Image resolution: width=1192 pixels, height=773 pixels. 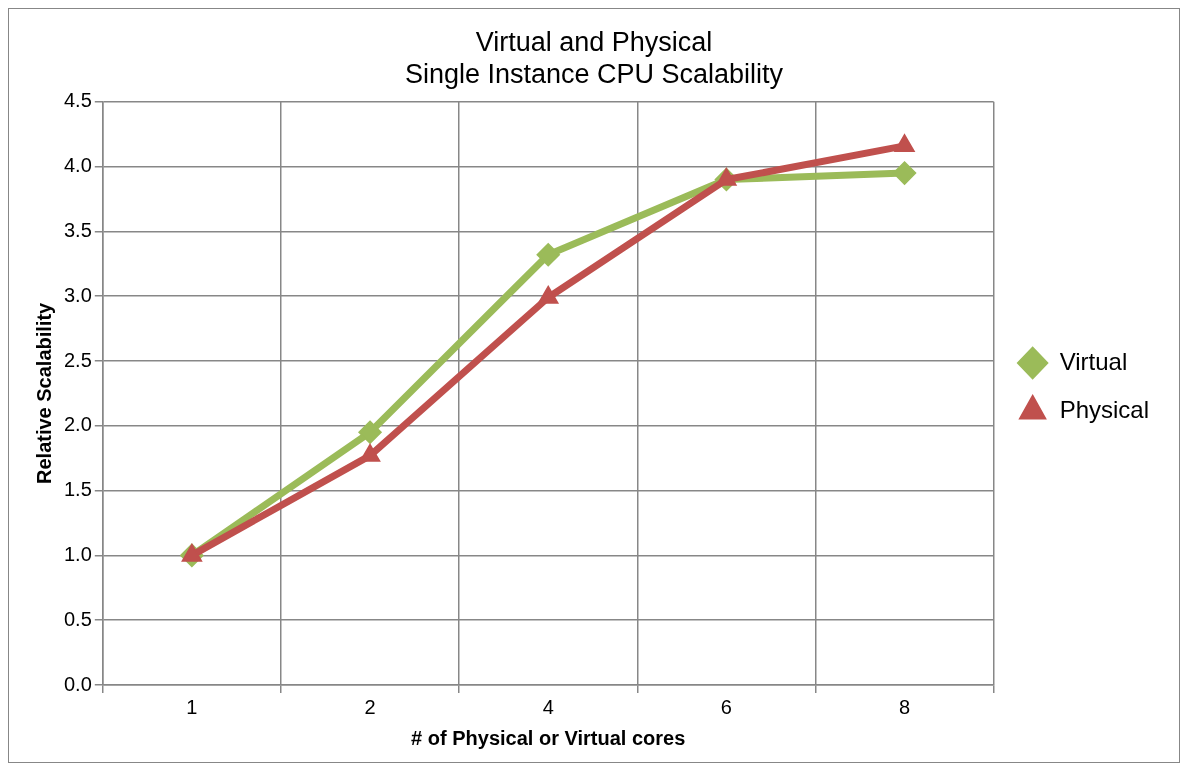 What do you see at coordinates (77, 618) in the screenshot?
I see `y-tick-label: 0.5` at bounding box center [77, 618].